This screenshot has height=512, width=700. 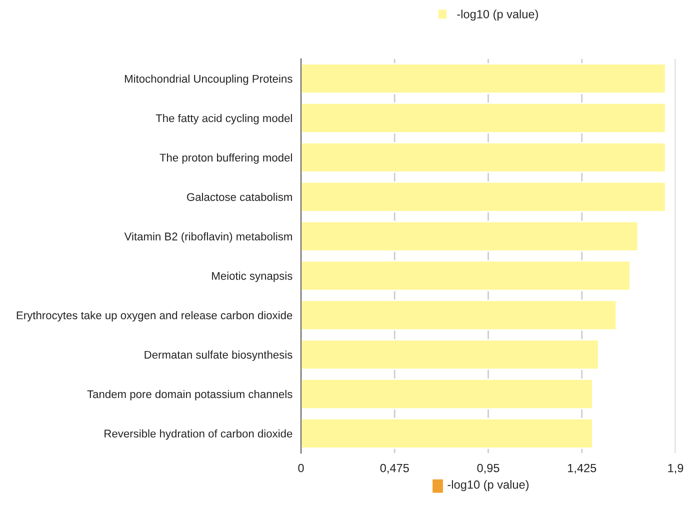 I want to click on x-tick-label: 1,425, so click(x=582, y=469).